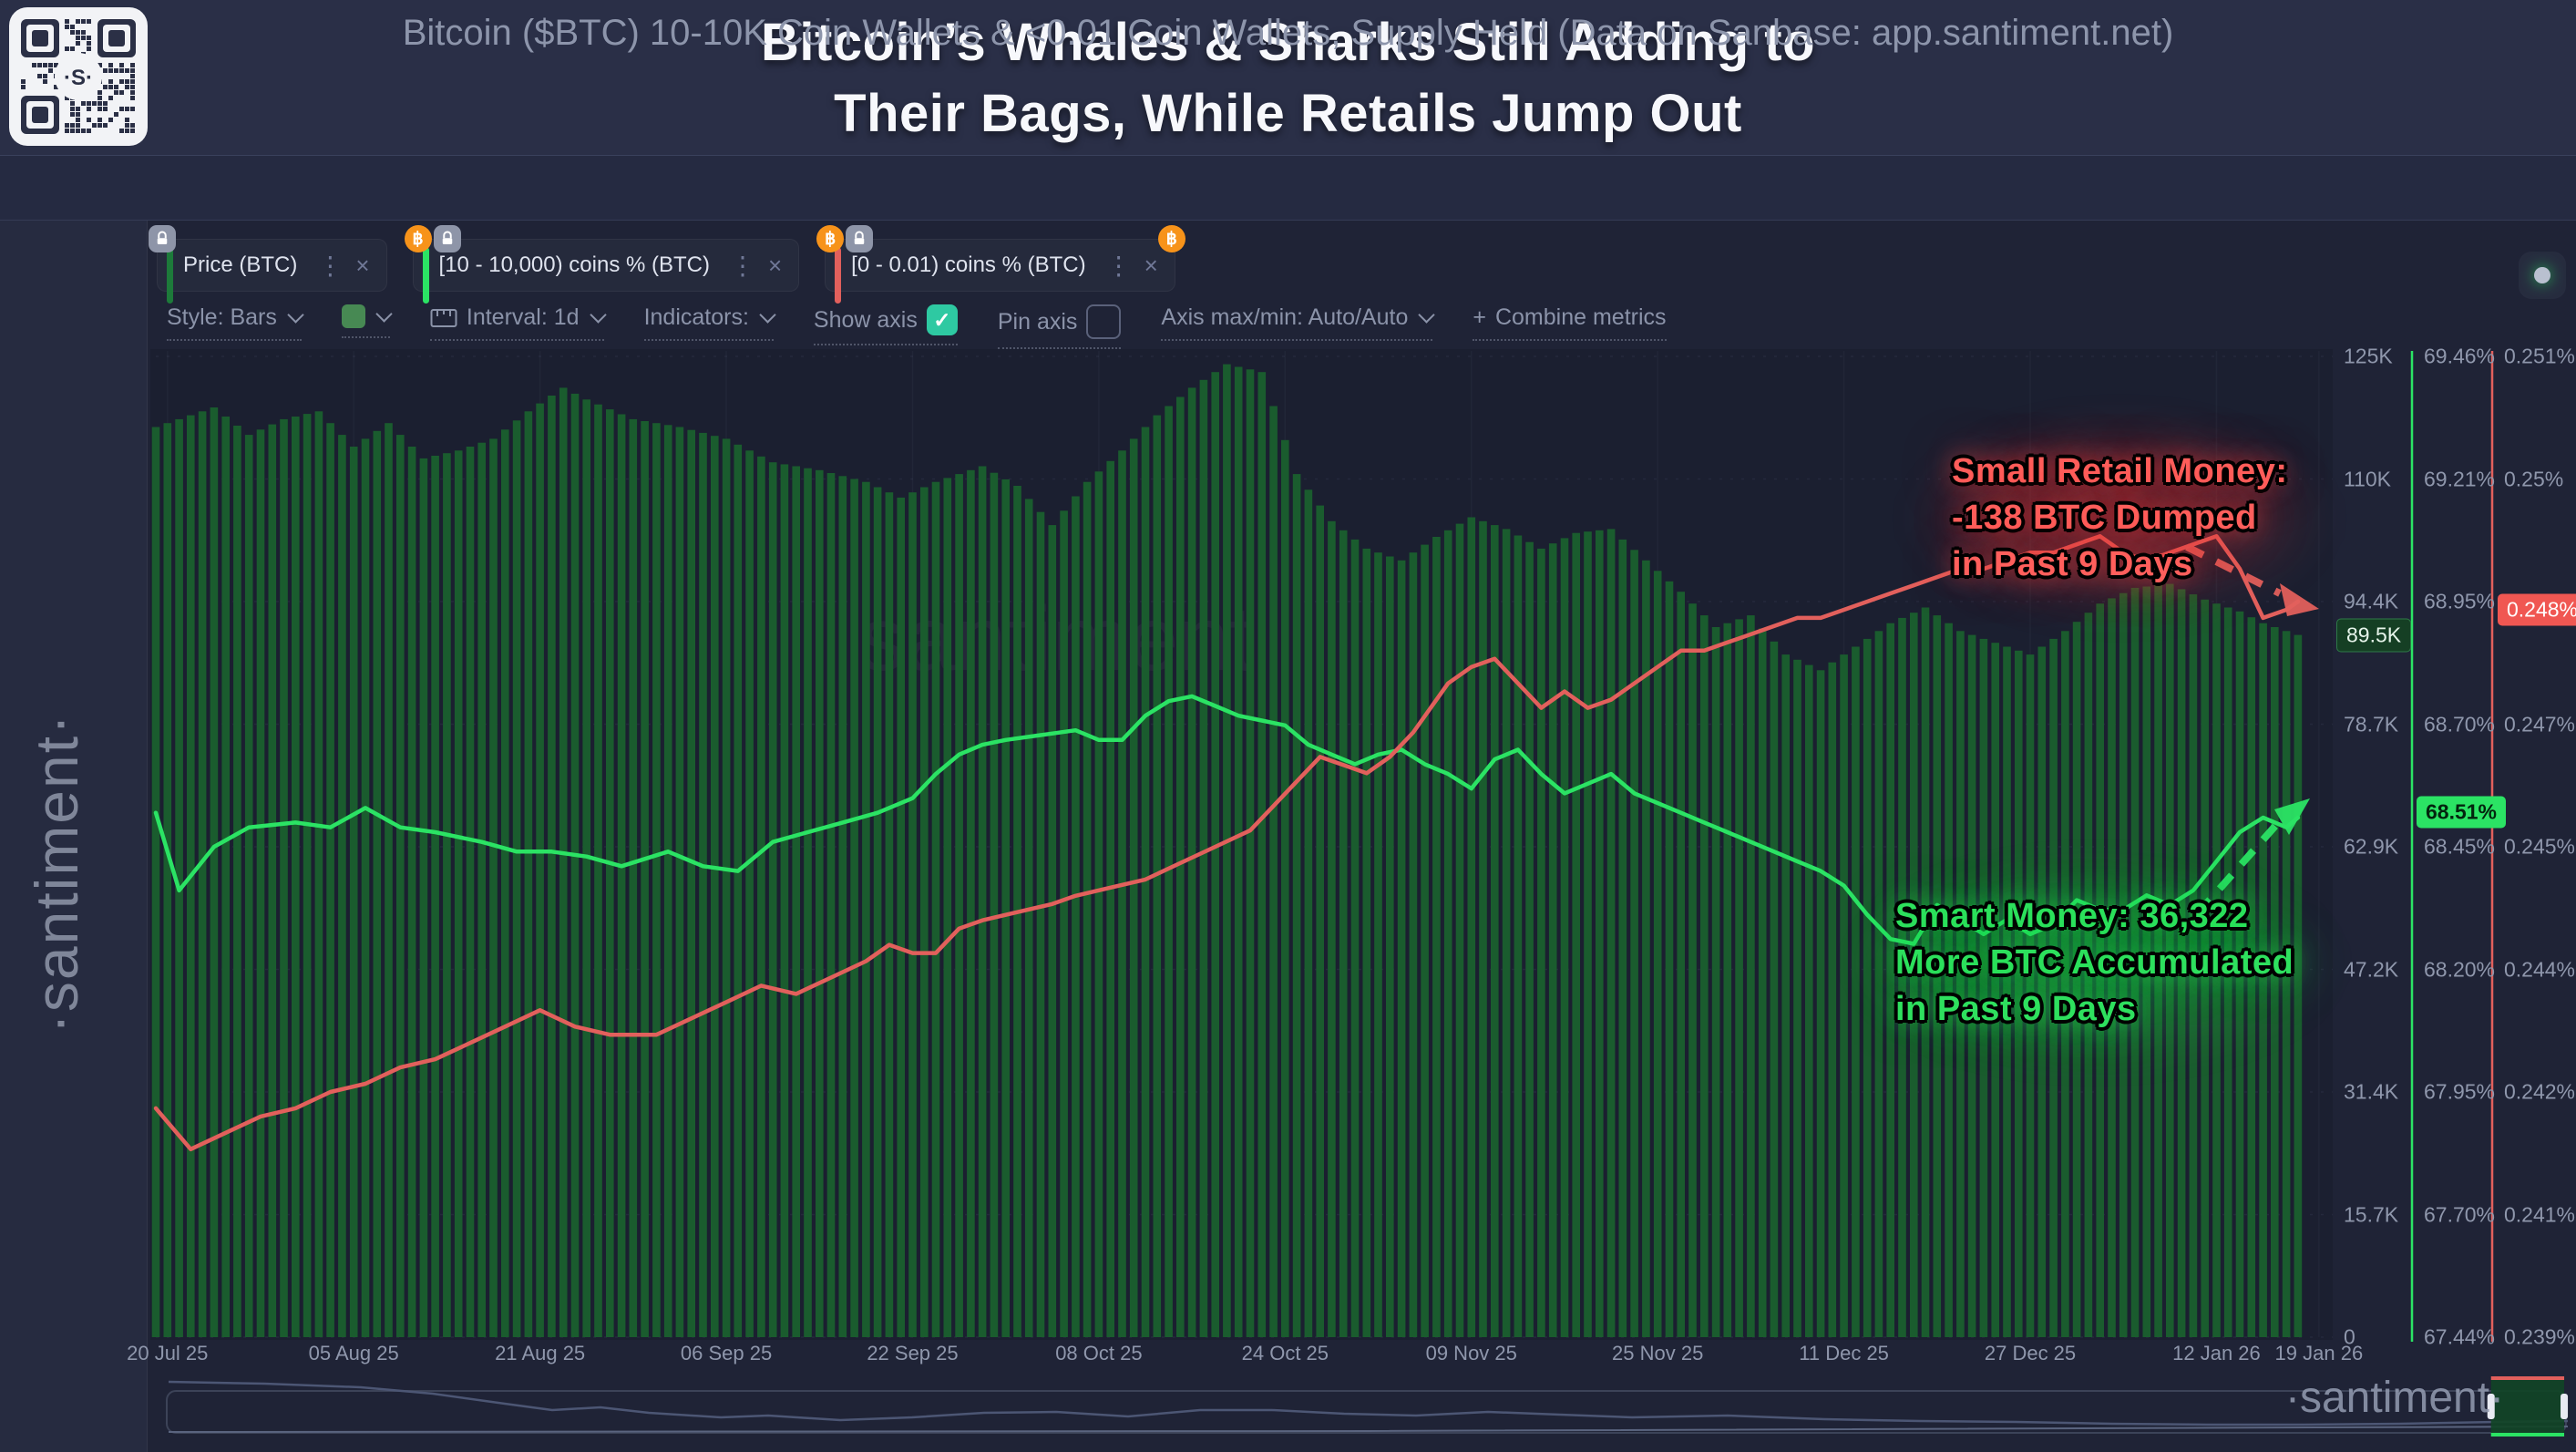  I want to click on axis-maxmin-label: Axis max/min: Auto/Auto, so click(1285, 317).